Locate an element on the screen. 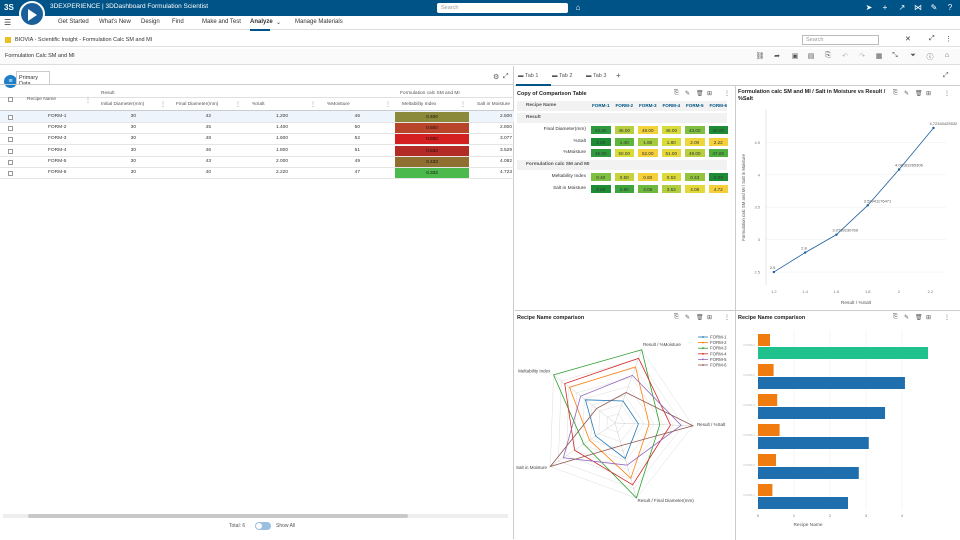 The width and height of the screenshot is (960, 540). add-tab-icon: + is located at coordinates (618, 75).